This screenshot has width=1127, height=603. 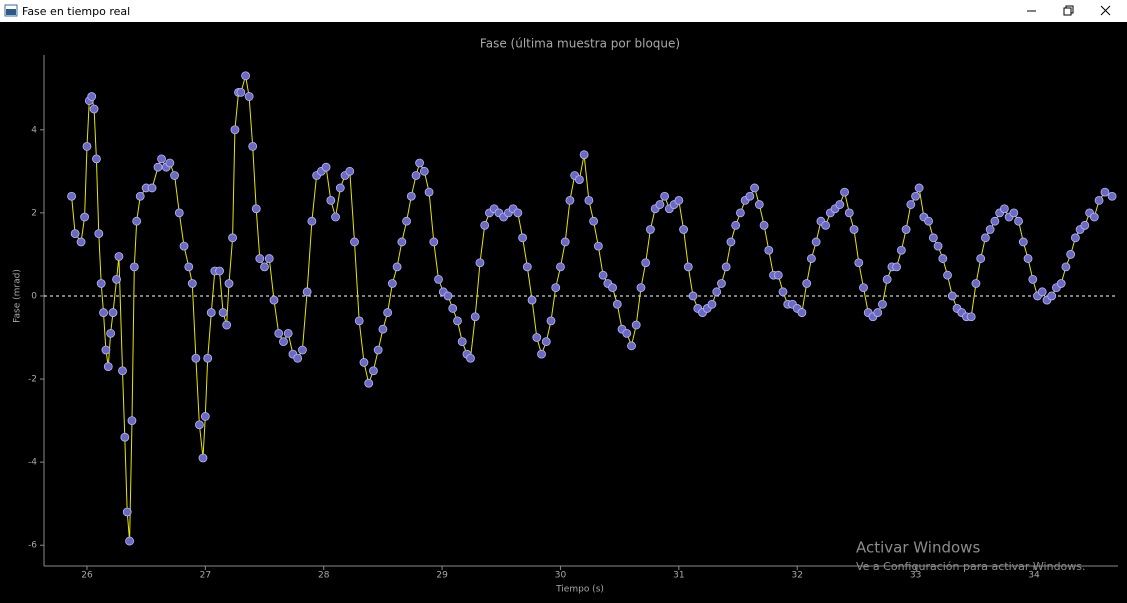 What do you see at coordinates (1068, 10) in the screenshot?
I see `restore-button` at bounding box center [1068, 10].